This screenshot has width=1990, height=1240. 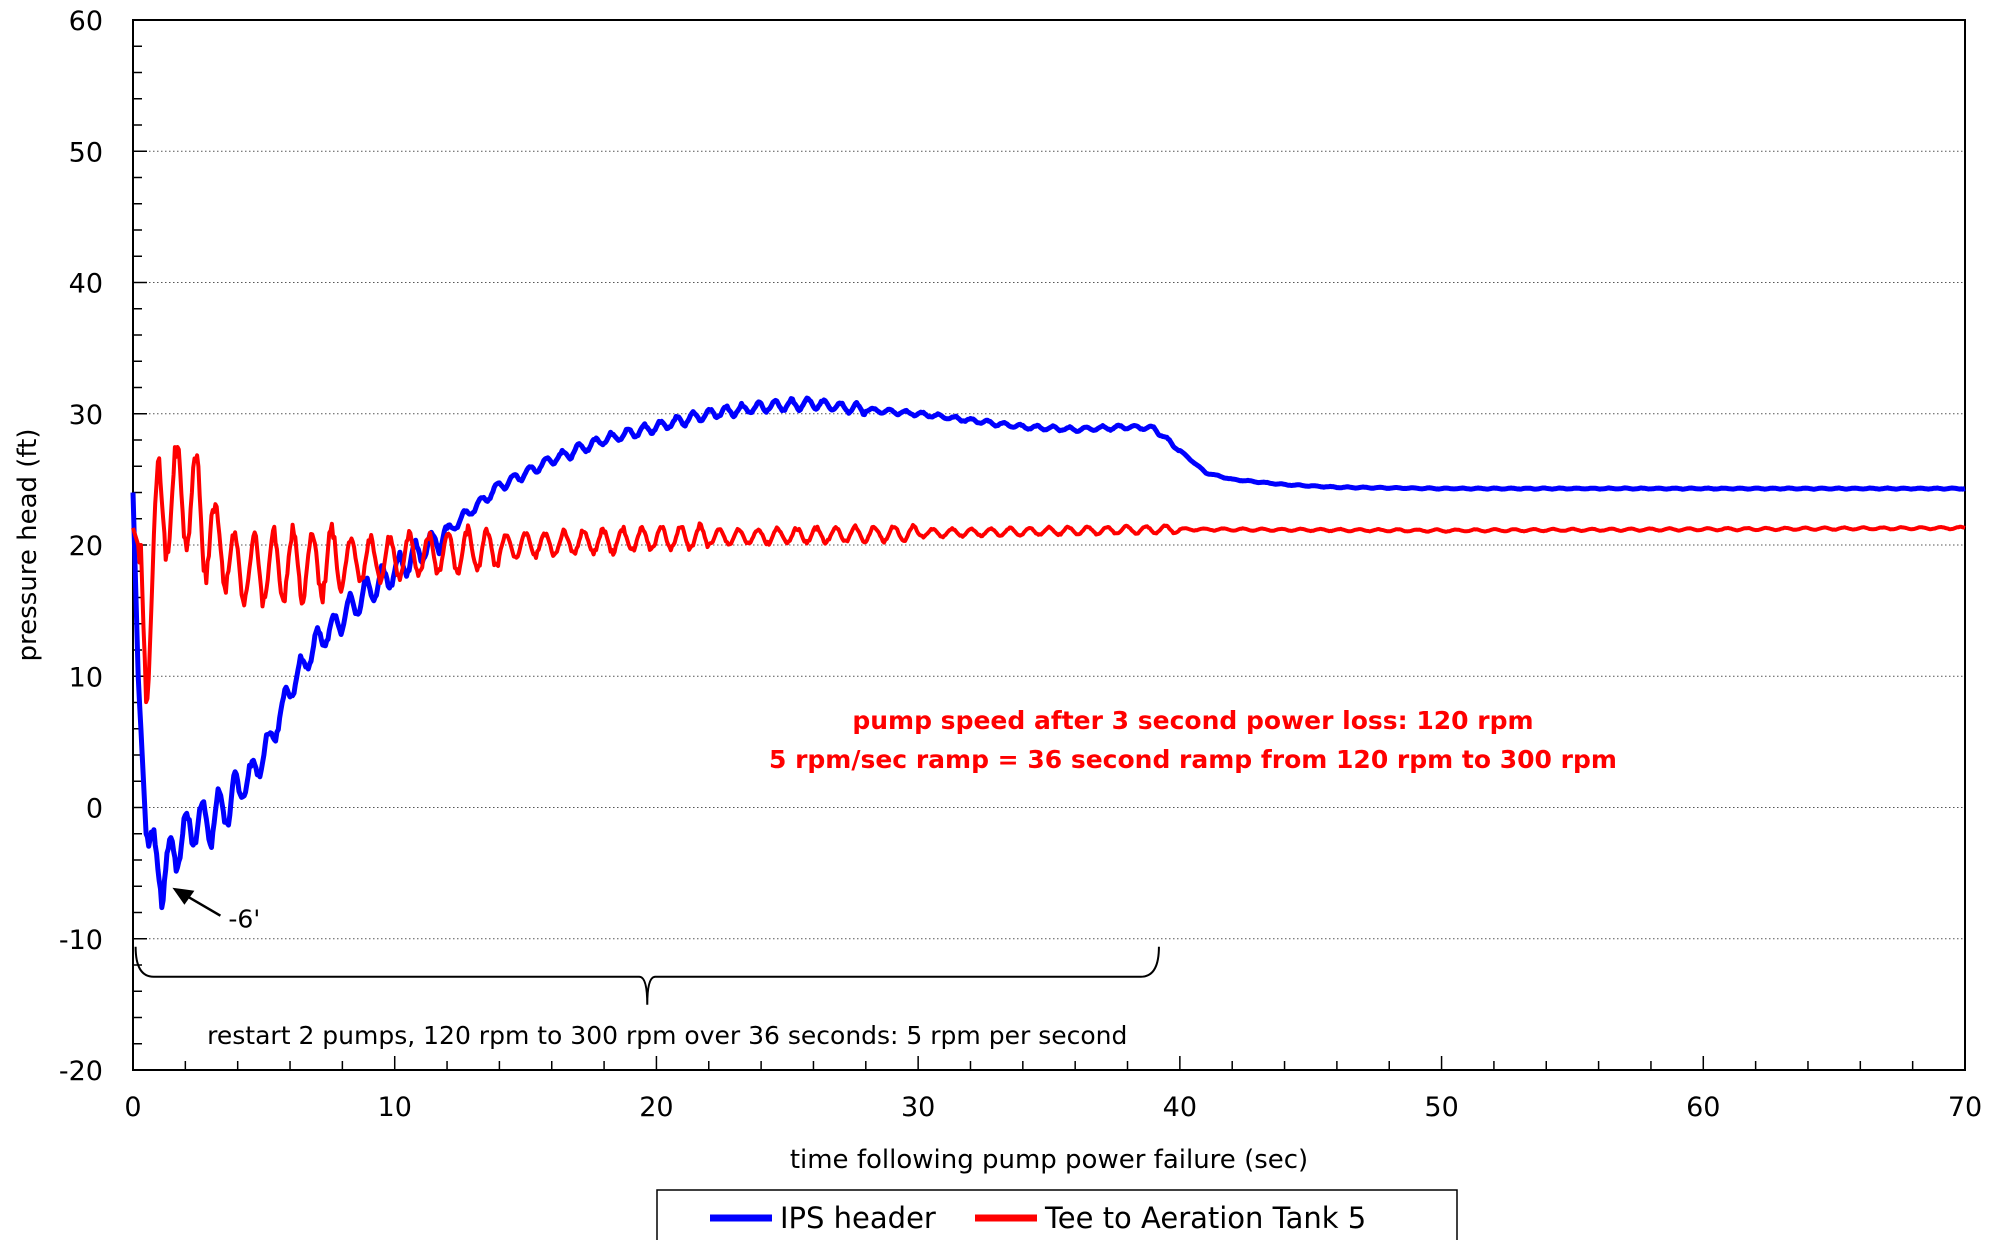 I want to click on x-tick-labels: 0 10 20 30 40 50 60 70, so click(x=1053, y=1107).